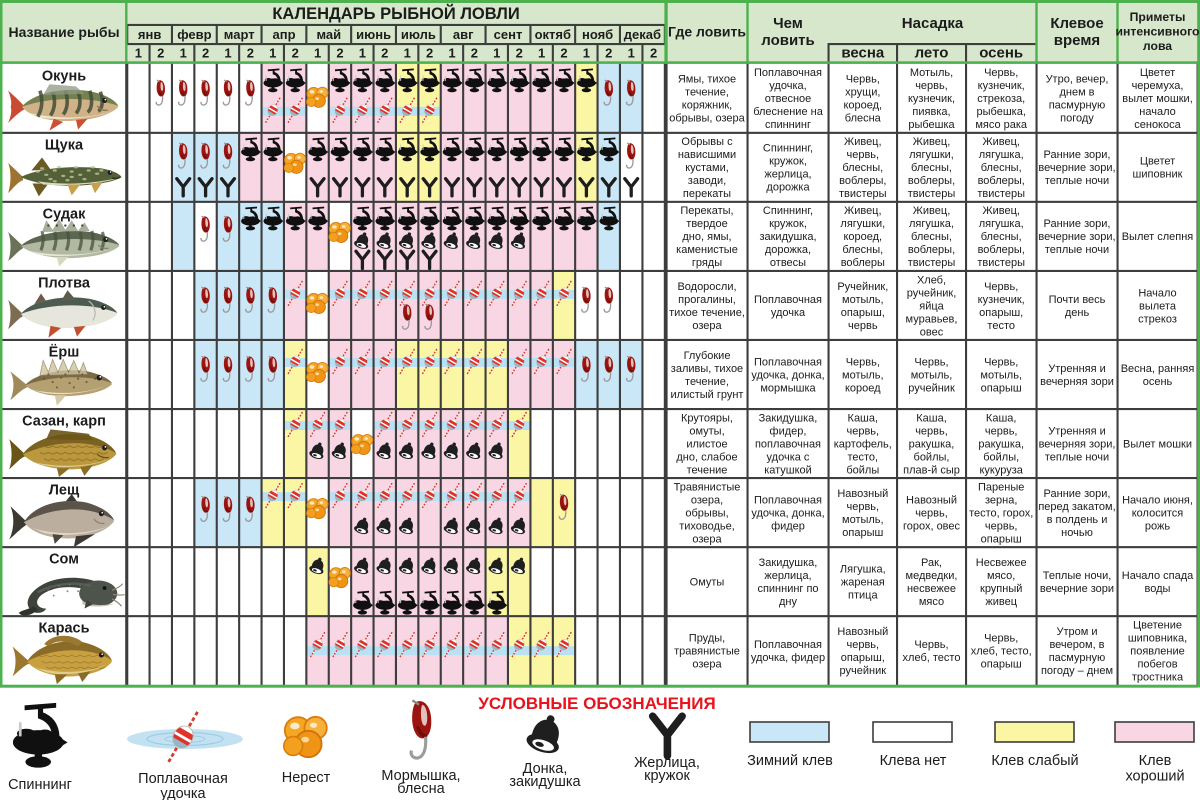 This screenshot has width=1200, height=805. What do you see at coordinates (931, 388) in the screenshot?
I see `svg-text: ручейник` at bounding box center [931, 388].